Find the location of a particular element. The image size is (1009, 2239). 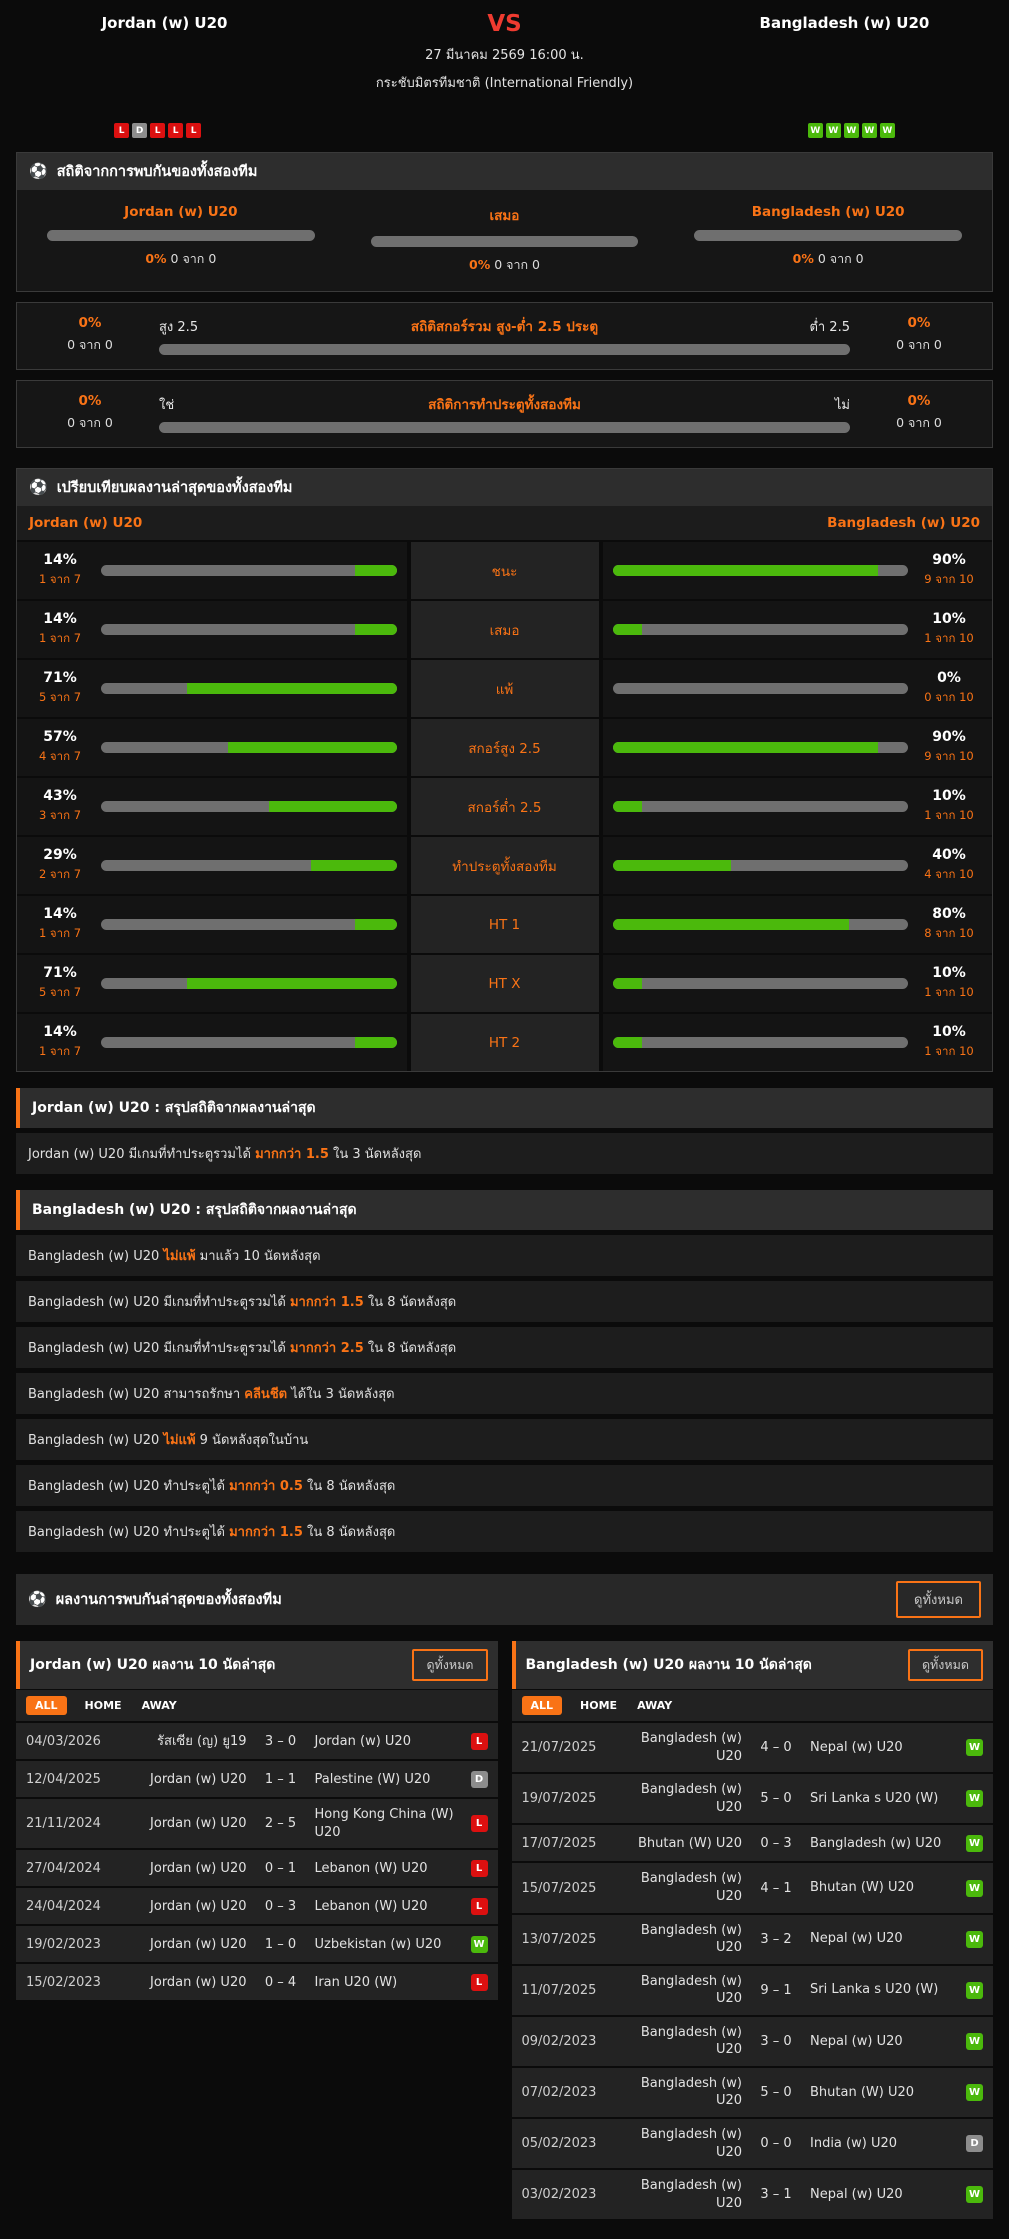

away-form-badge: W is located at coordinates (869, 131).